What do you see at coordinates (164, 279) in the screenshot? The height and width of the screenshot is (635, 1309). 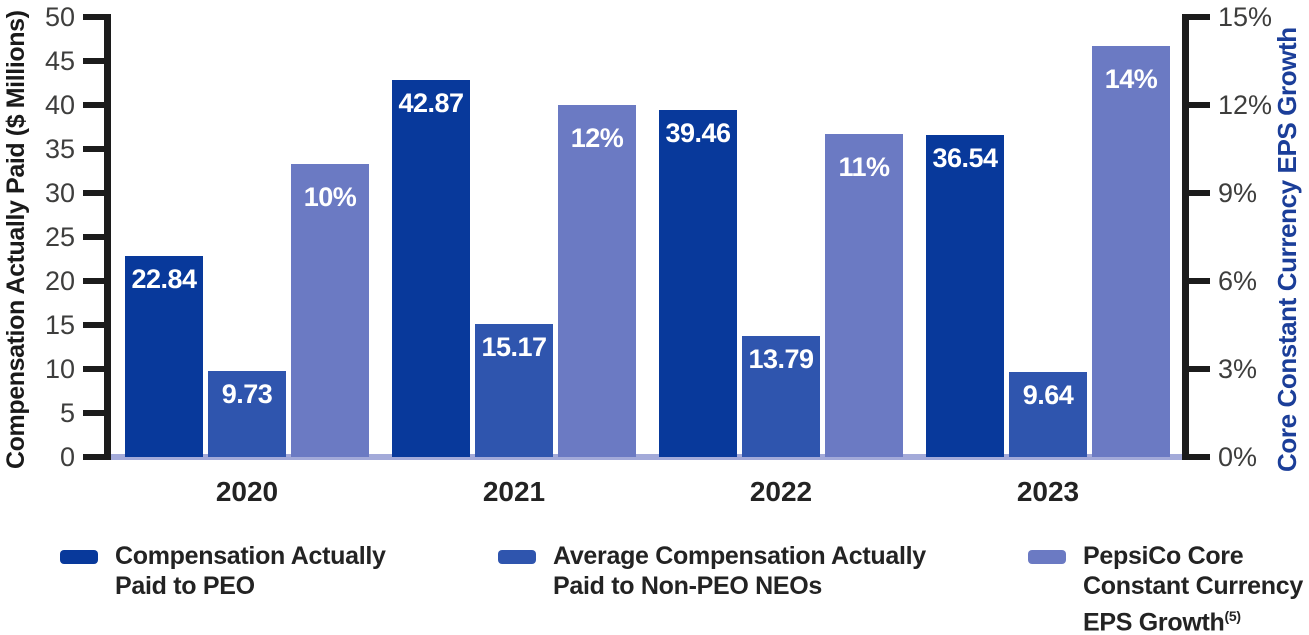 I see `bar-value-label: 22.84` at bounding box center [164, 279].